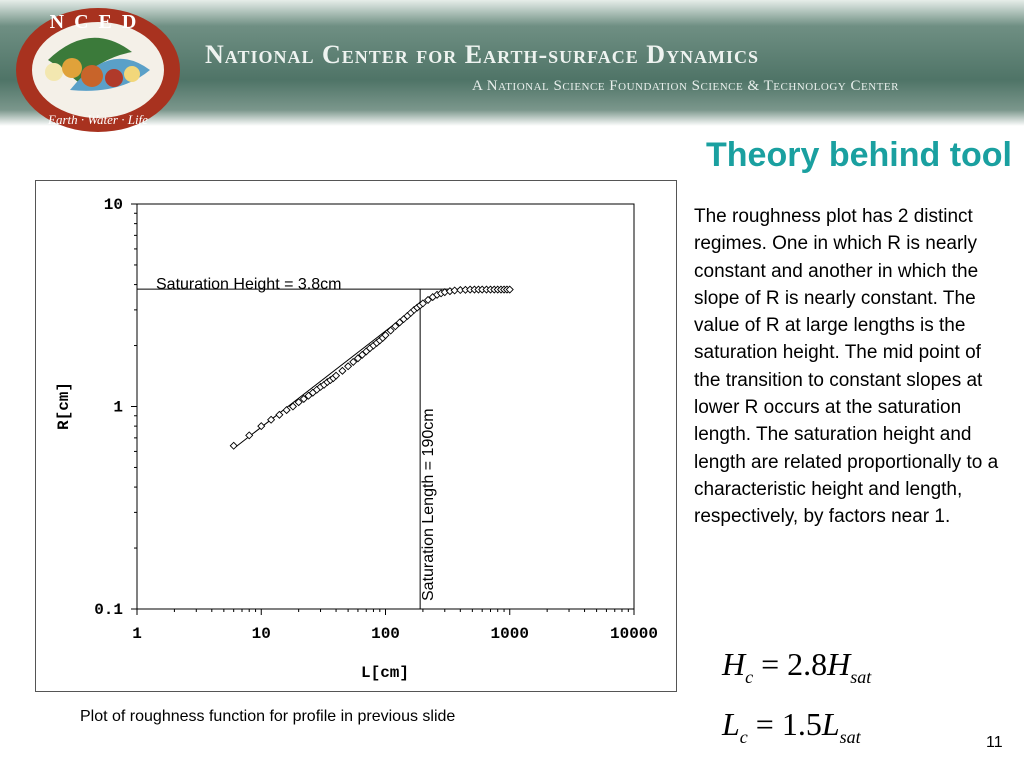  Describe the element at coordinates (385, 673) in the screenshot. I see `x-axis-label: L[cm]` at that location.